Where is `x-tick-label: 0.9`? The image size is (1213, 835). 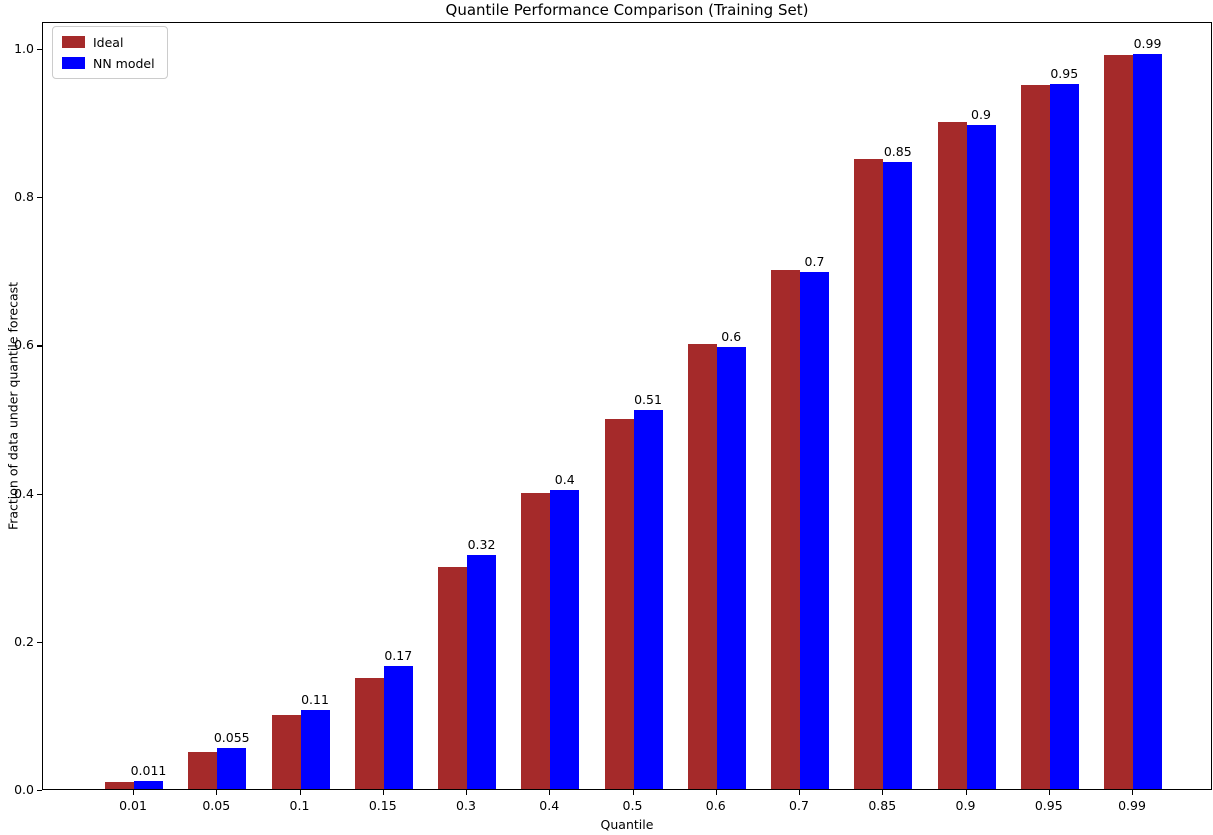 x-tick-label: 0.9 is located at coordinates (965, 805).